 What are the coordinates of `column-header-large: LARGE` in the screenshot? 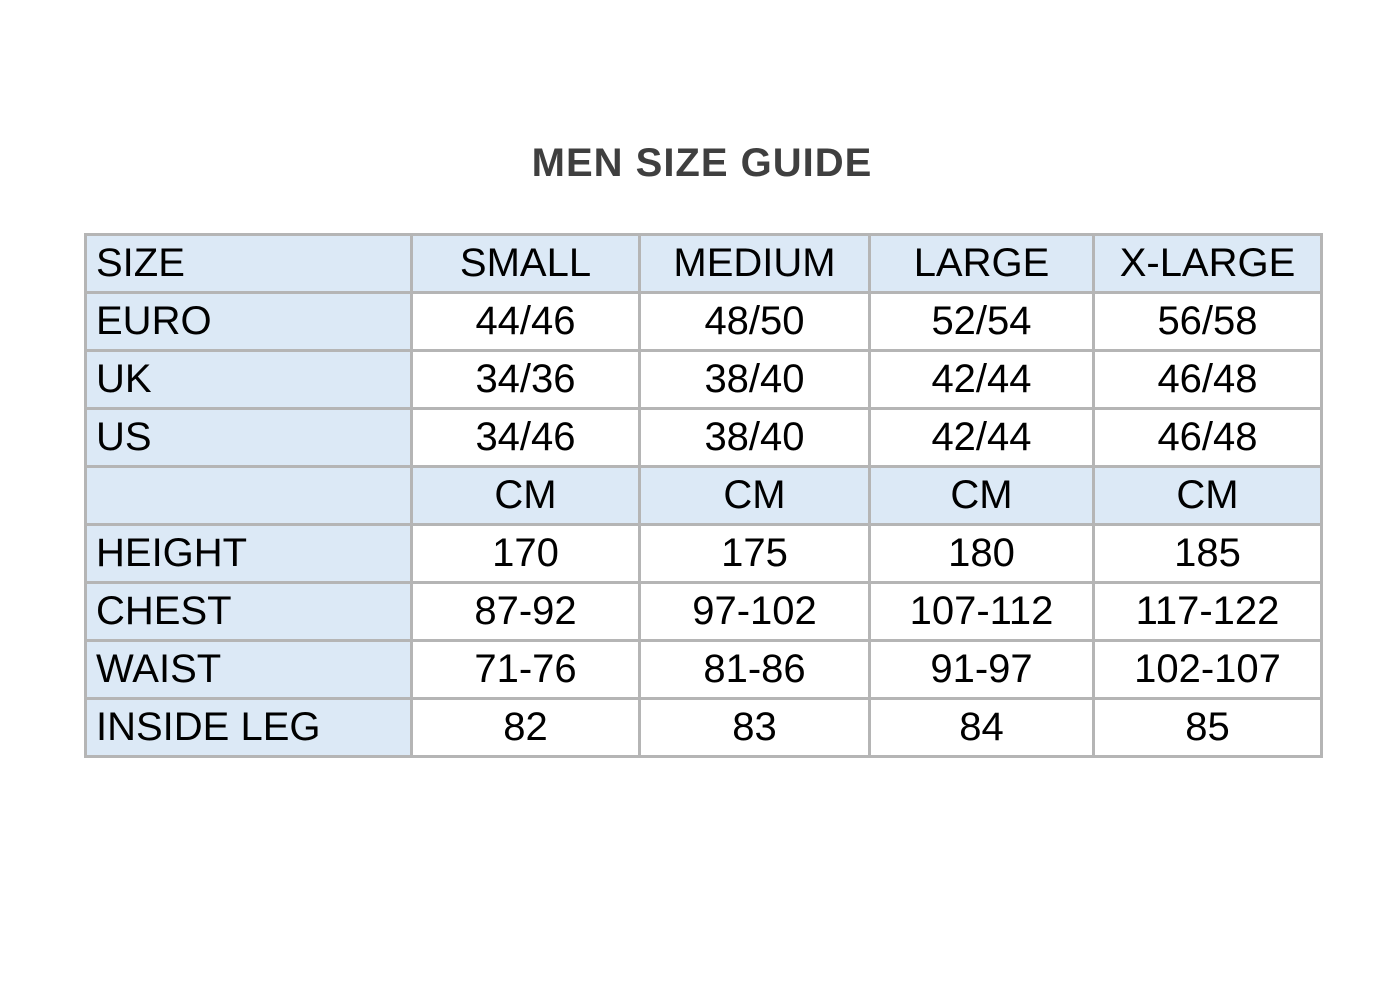 It's located at (981, 263).